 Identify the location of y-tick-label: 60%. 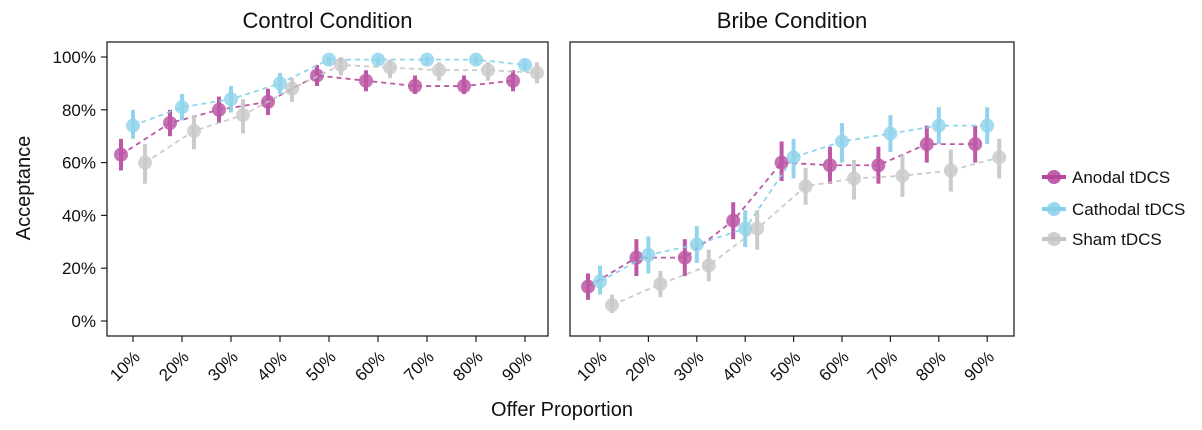
(79, 163).